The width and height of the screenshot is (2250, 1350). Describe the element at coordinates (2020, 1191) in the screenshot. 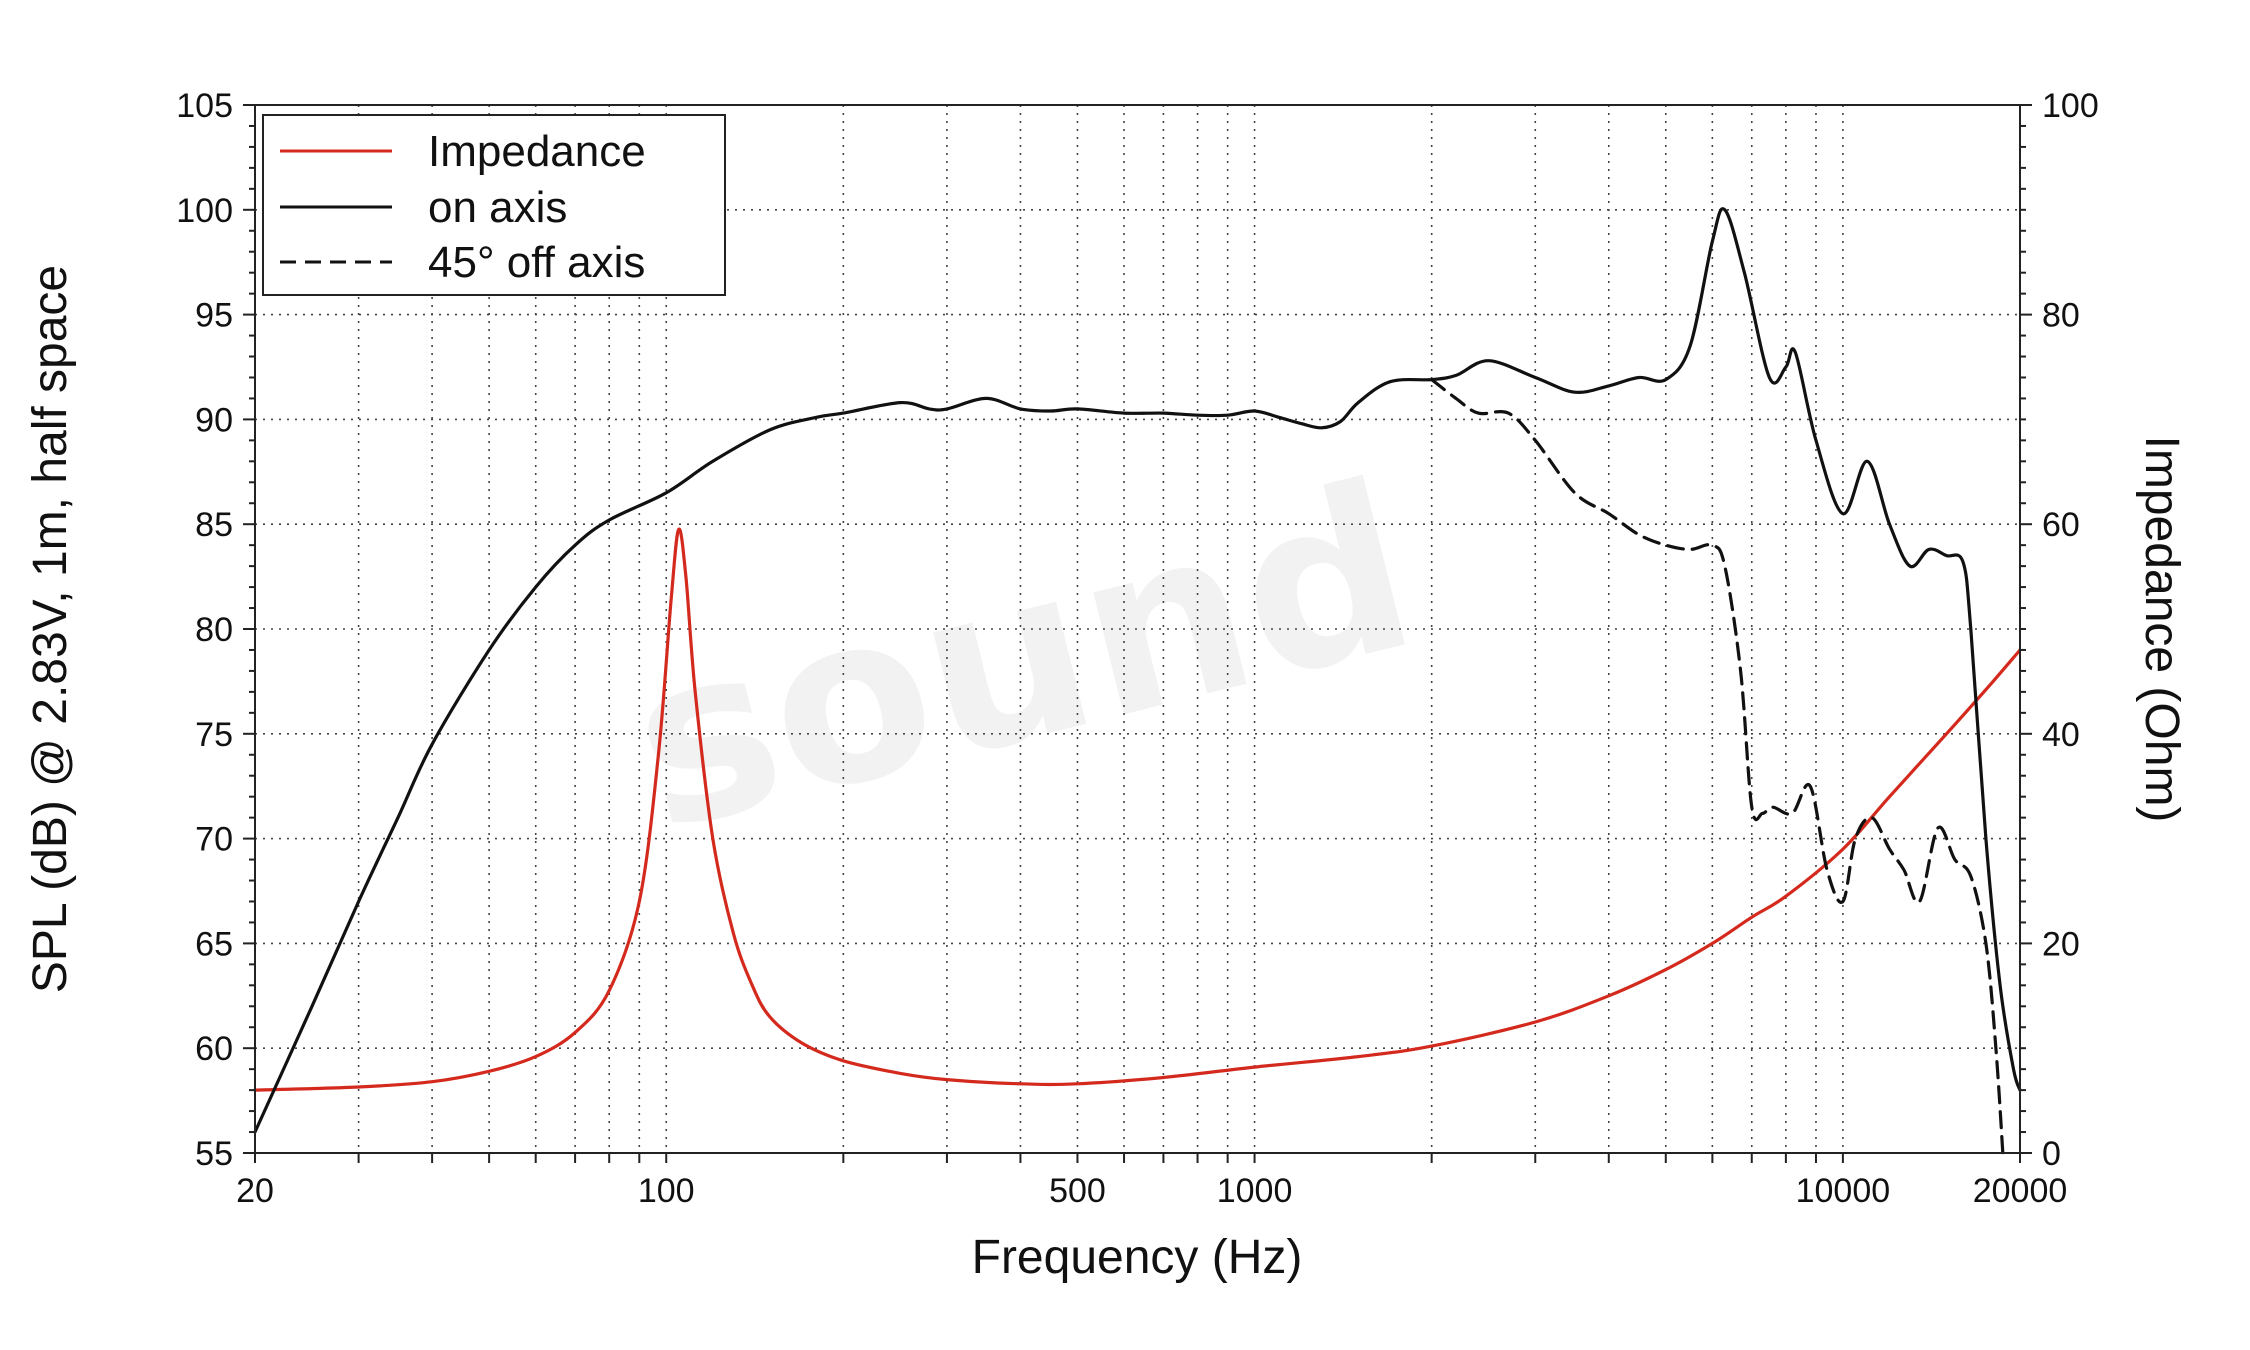

I see `x-tick-label: 20000` at that location.